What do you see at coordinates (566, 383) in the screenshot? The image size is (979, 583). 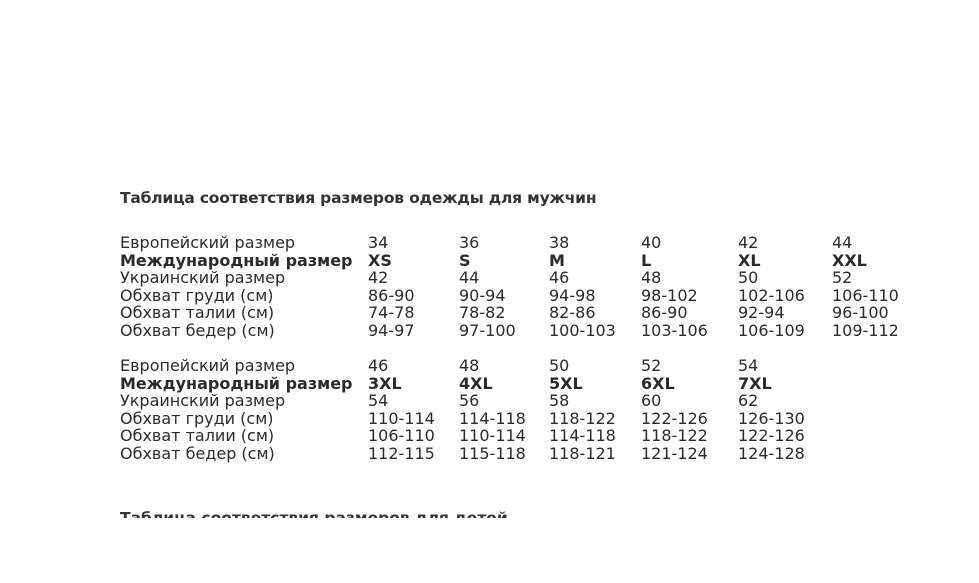 I see `table-cell: 5XL` at bounding box center [566, 383].